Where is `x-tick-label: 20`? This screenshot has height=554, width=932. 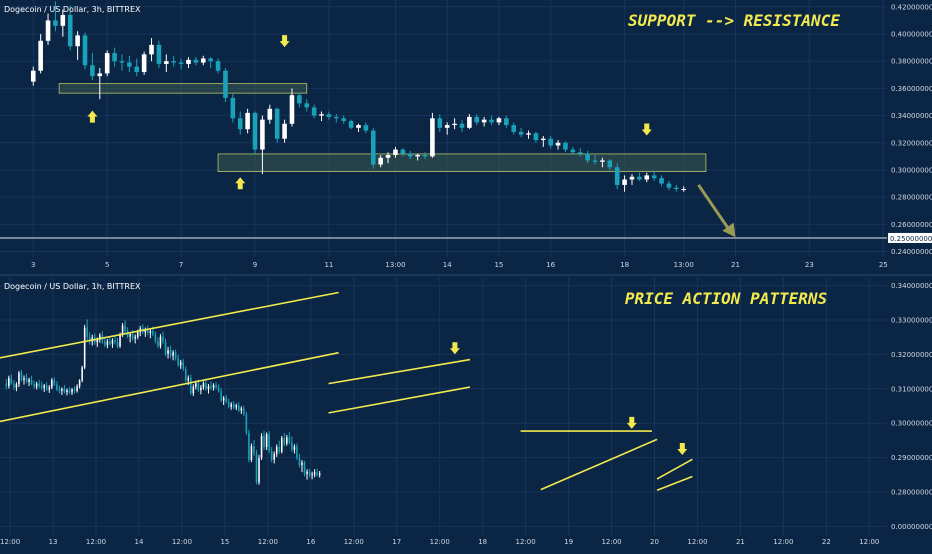
x-tick-label: 20 is located at coordinates (654, 542).